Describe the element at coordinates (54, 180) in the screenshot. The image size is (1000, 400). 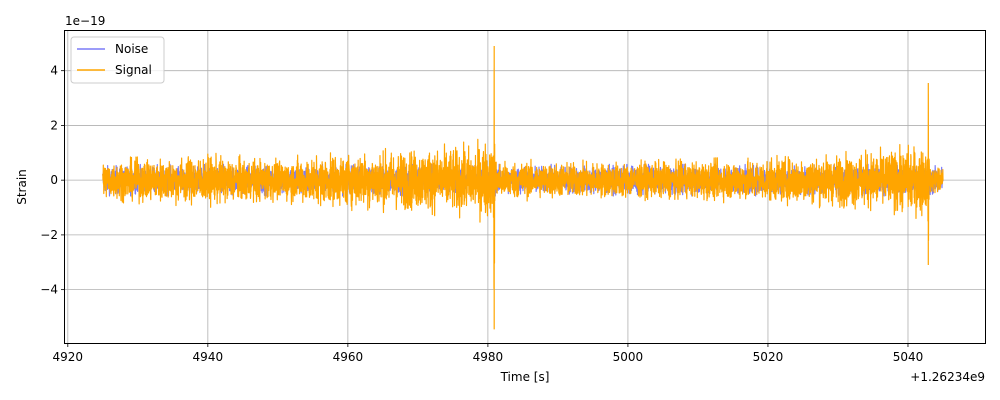
I see `y-tick-label: 0` at that location.